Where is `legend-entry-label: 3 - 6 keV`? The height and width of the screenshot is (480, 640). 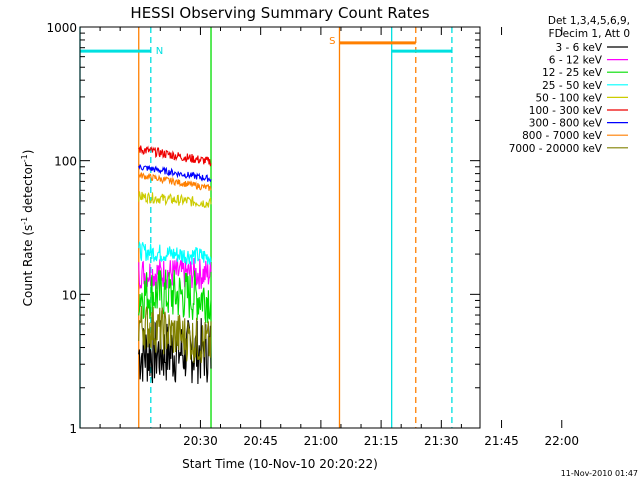 legend-entry-label: 3 - 6 keV is located at coordinates (578, 48).